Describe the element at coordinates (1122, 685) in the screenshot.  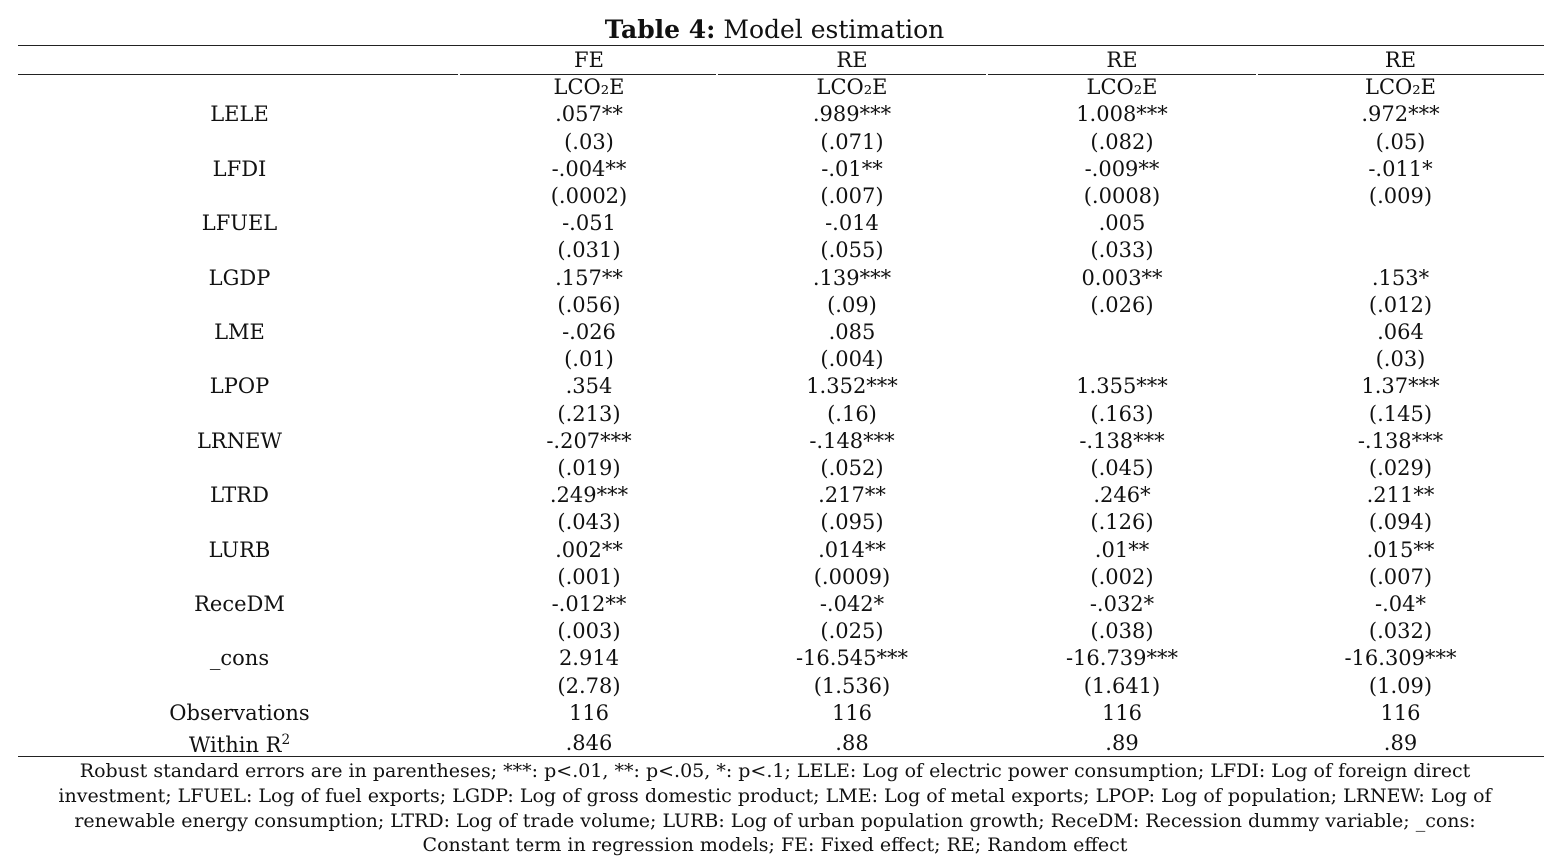
I see `std-error-cell: (1.641)` at that location.